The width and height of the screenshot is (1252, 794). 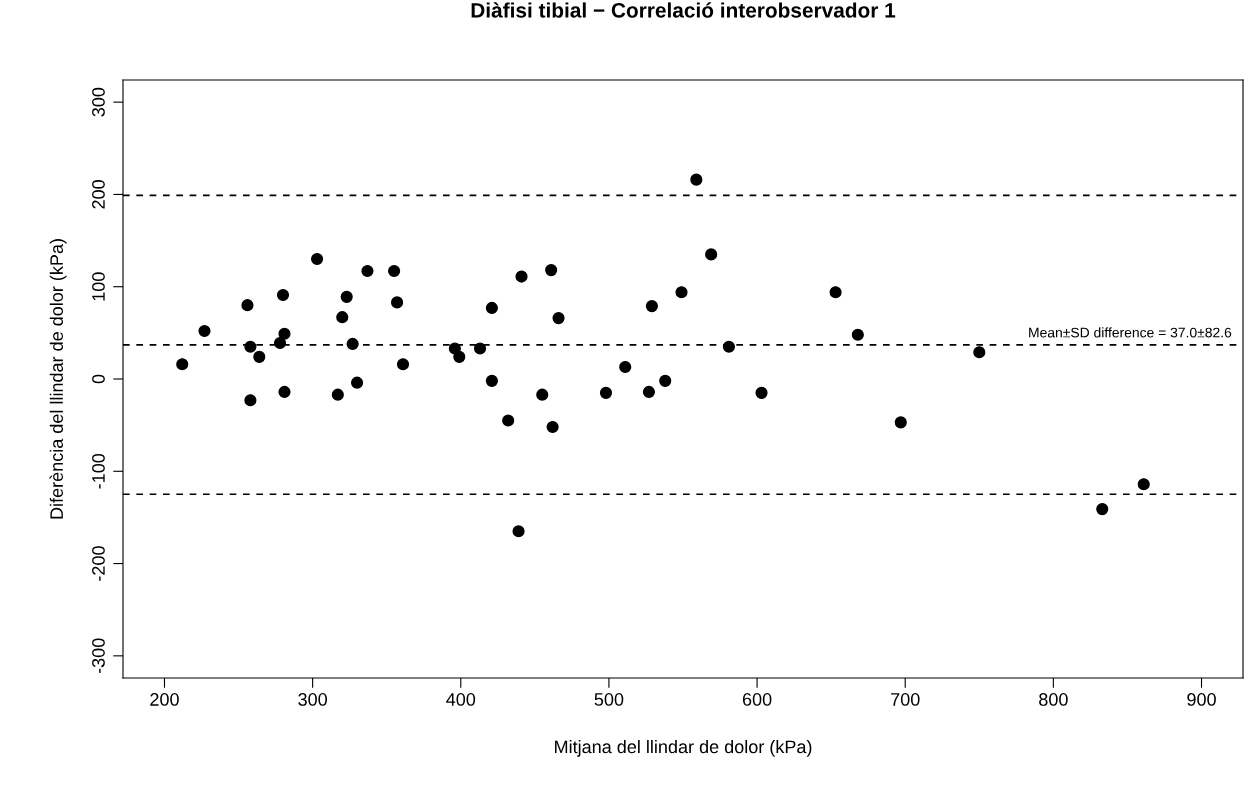 What do you see at coordinates (98, 471) in the screenshot?
I see `y-tick-label: -100` at bounding box center [98, 471].